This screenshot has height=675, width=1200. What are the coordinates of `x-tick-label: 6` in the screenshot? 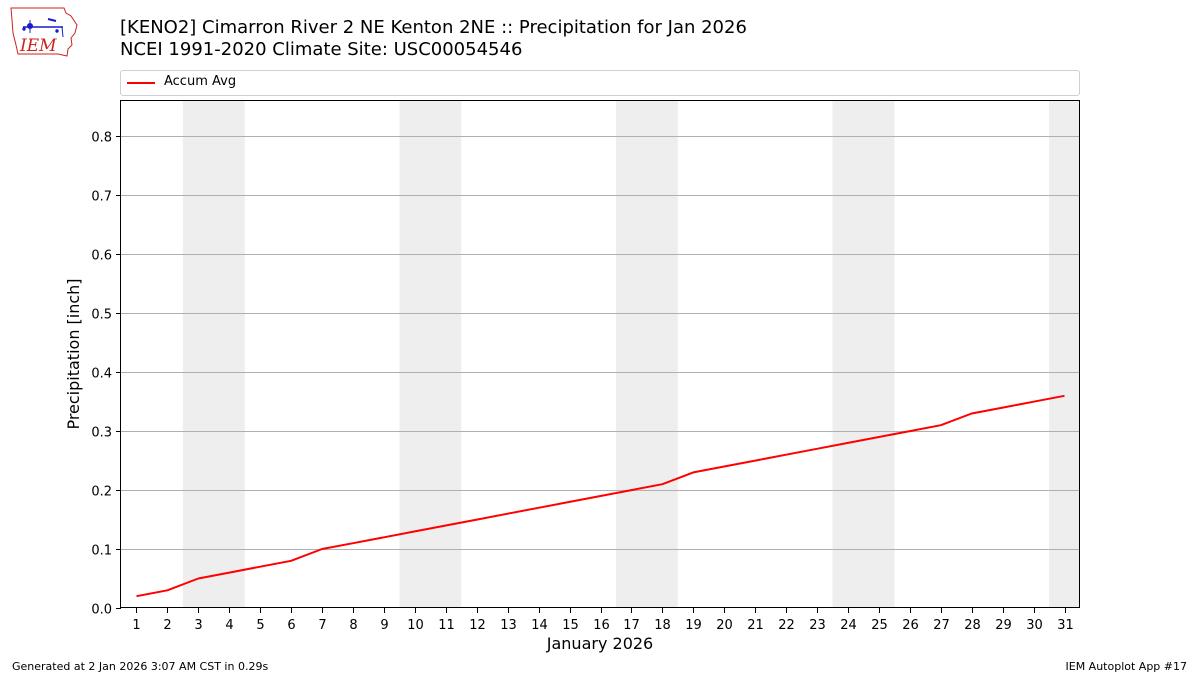 It's located at (291, 625).